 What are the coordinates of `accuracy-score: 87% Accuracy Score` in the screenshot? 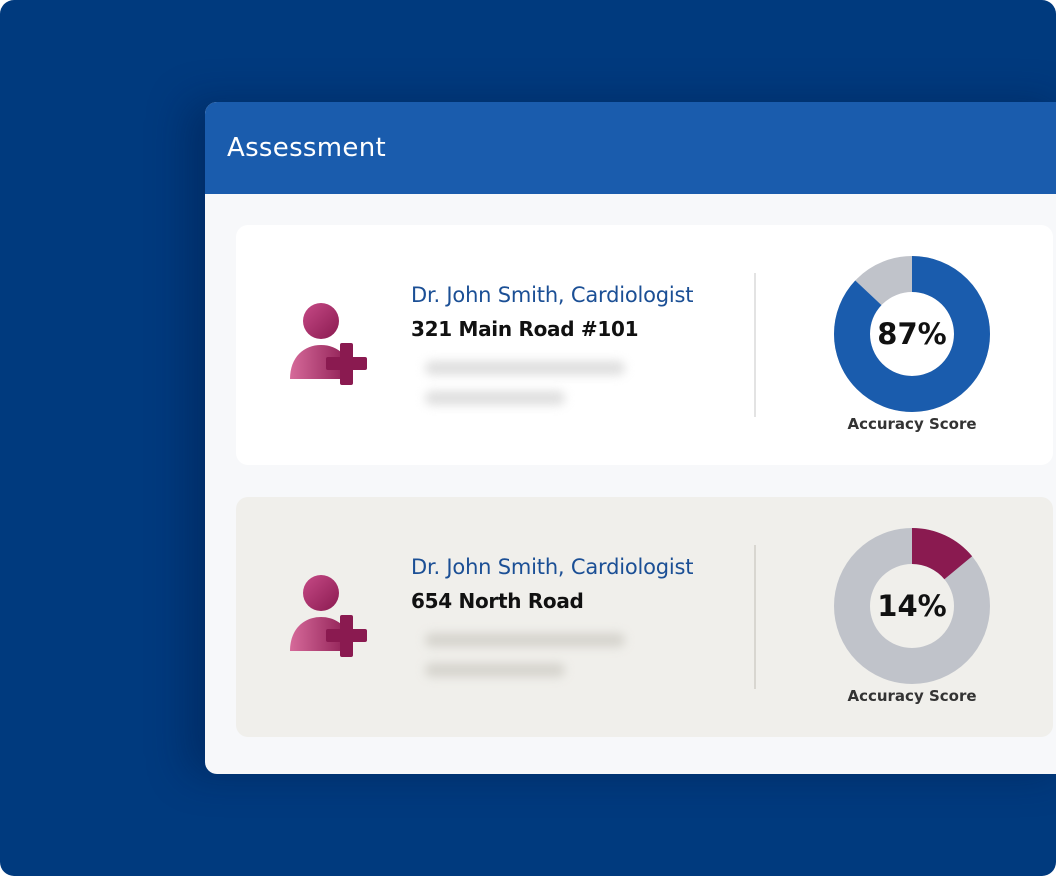 It's located at (915, 346).